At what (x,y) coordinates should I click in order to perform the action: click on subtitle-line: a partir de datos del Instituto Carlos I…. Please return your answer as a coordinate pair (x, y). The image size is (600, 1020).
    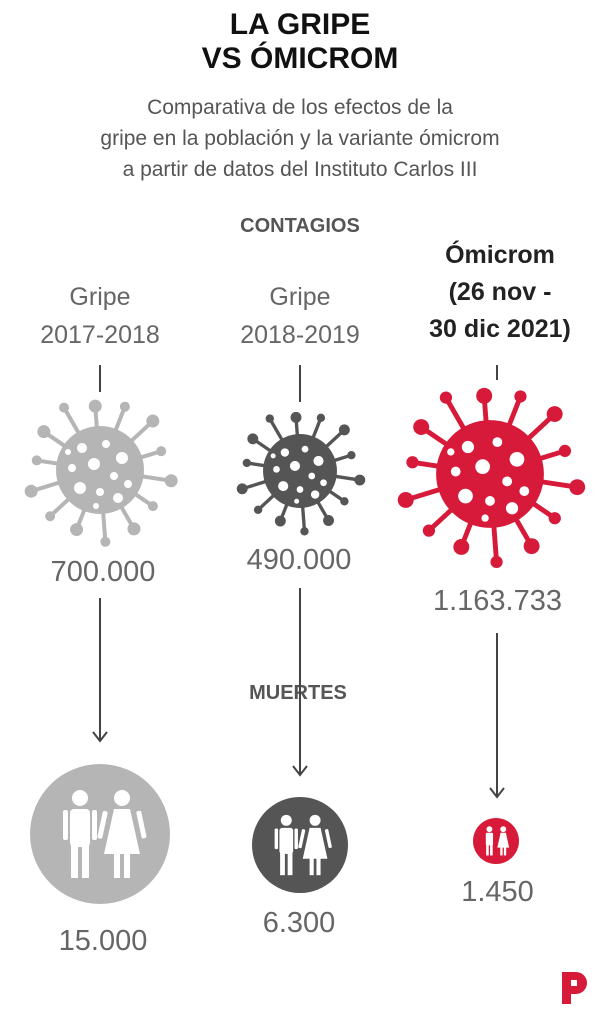
    Looking at the image, I should click on (300, 169).